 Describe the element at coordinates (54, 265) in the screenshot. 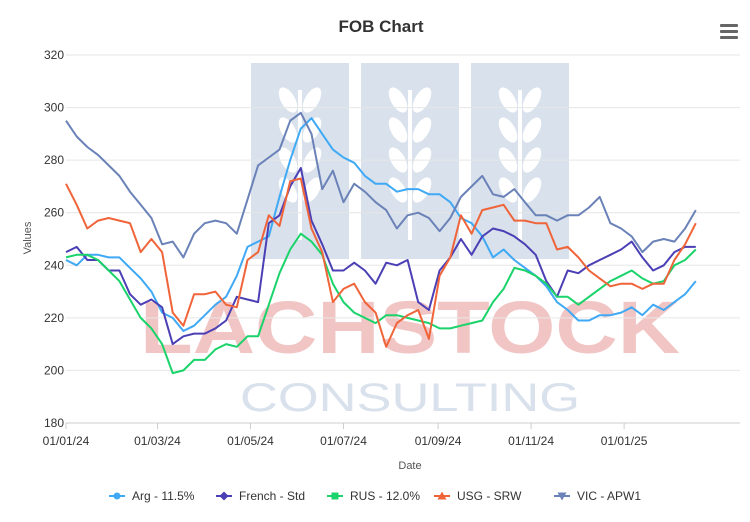

I see `y-tick-label: 240` at that location.